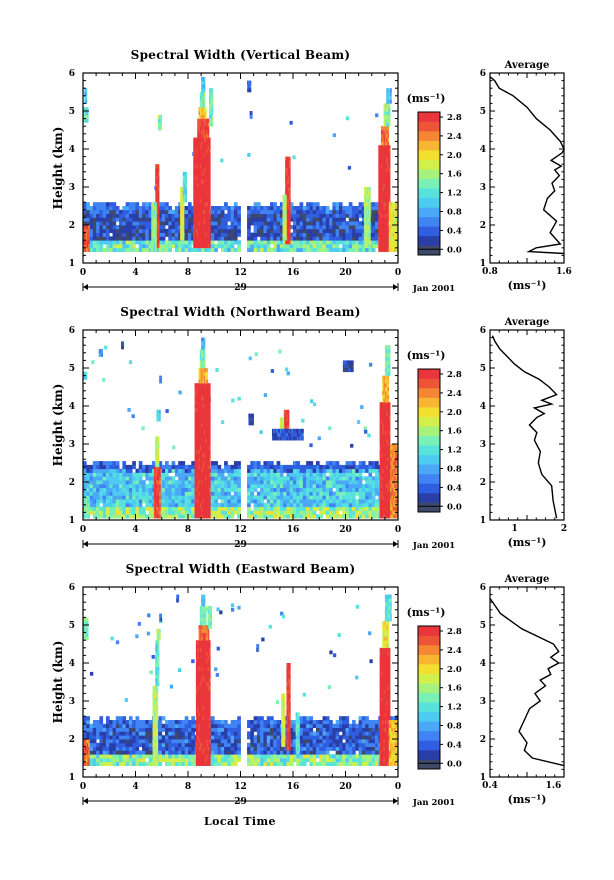  What do you see at coordinates (527, 65) in the screenshot?
I see `average-title: Average` at bounding box center [527, 65].